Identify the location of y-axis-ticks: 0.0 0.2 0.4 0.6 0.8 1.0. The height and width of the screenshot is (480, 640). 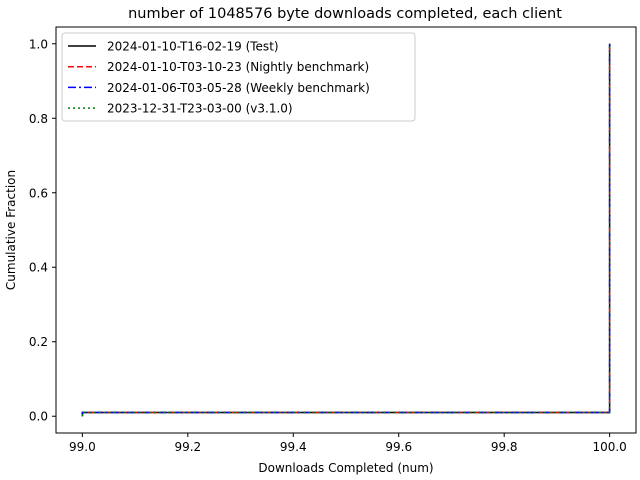
(42, 230).